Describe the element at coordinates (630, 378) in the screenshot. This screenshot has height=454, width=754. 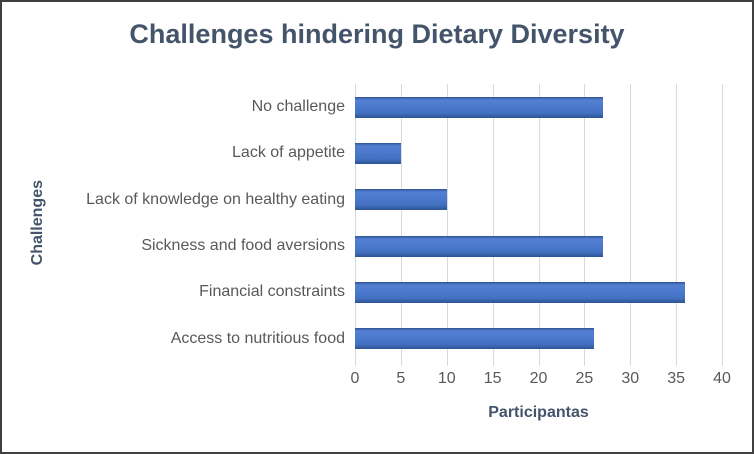
I see `x-tick-label-30: 30` at that location.